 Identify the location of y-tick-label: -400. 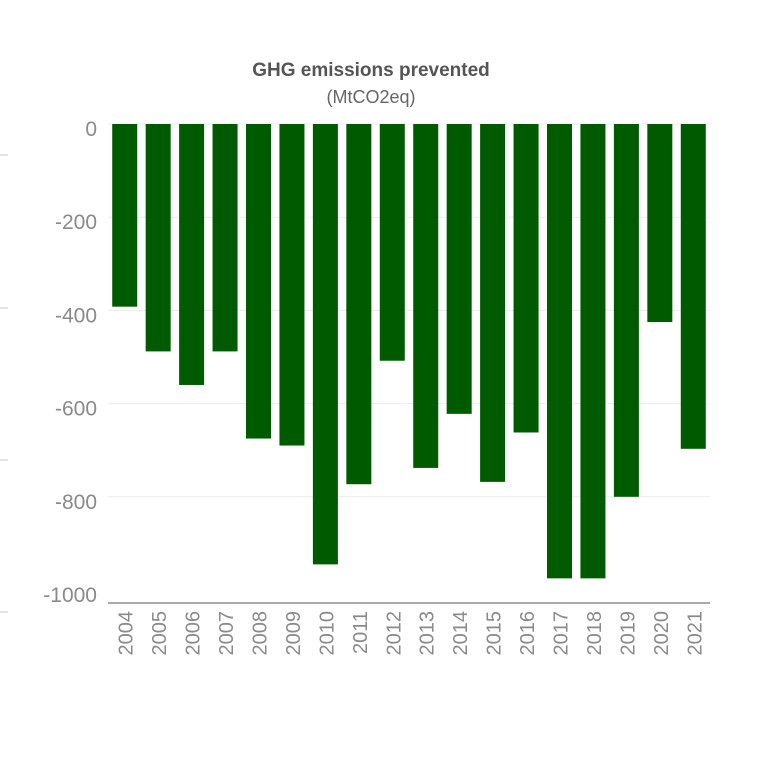
(76, 315).